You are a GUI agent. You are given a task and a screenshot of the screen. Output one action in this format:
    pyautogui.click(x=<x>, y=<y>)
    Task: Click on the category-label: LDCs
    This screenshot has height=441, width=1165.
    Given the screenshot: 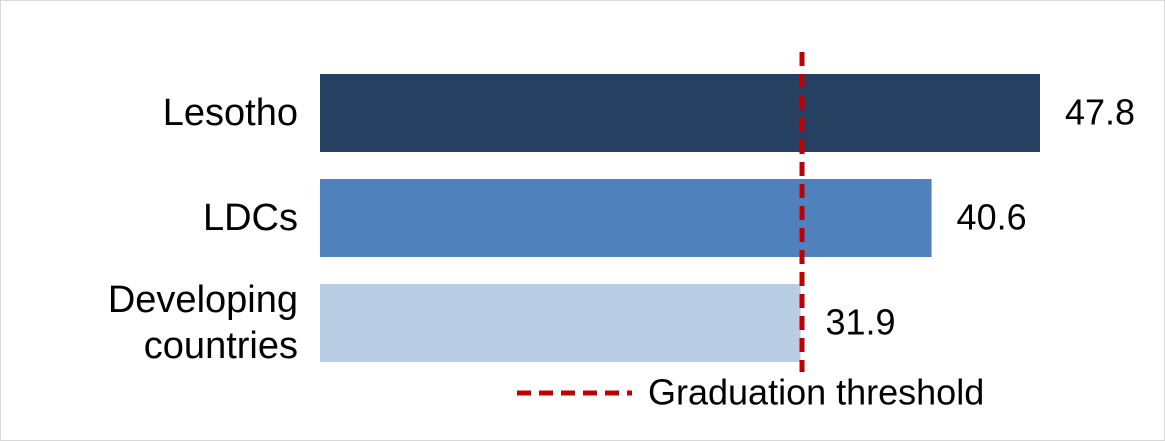 What is the action you would take?
    pyautogui.click(x=250, y=218)
    